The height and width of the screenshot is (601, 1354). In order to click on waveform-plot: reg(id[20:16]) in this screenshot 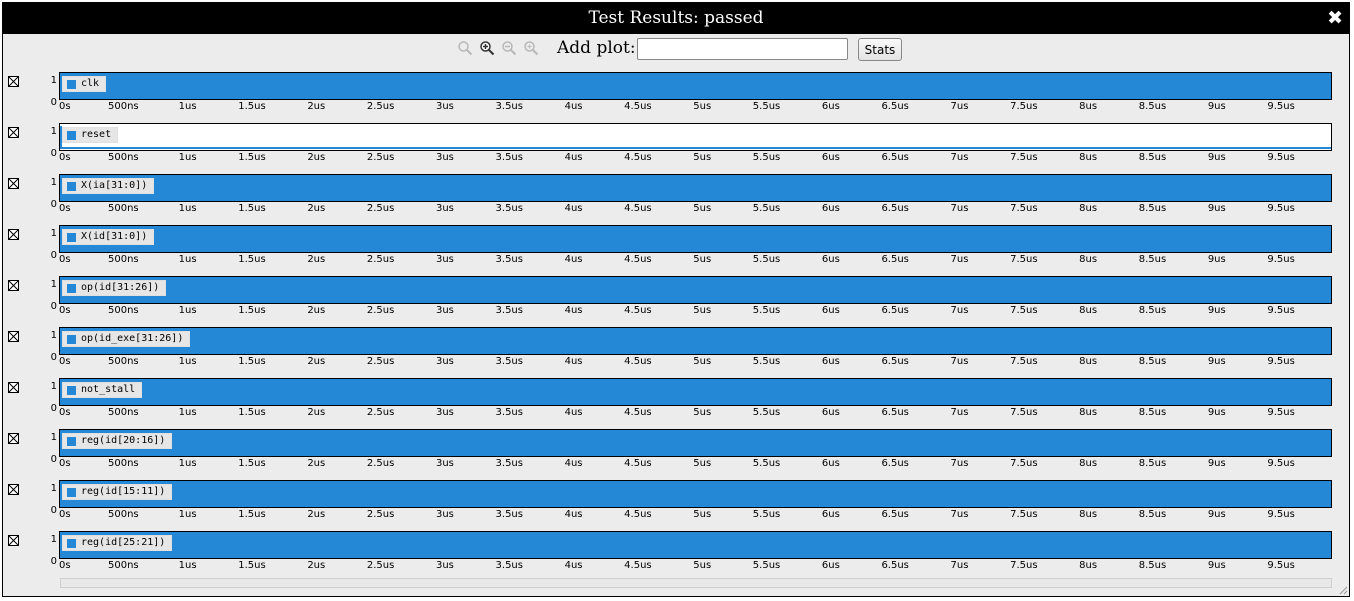, I will do `click(695, 443)`.